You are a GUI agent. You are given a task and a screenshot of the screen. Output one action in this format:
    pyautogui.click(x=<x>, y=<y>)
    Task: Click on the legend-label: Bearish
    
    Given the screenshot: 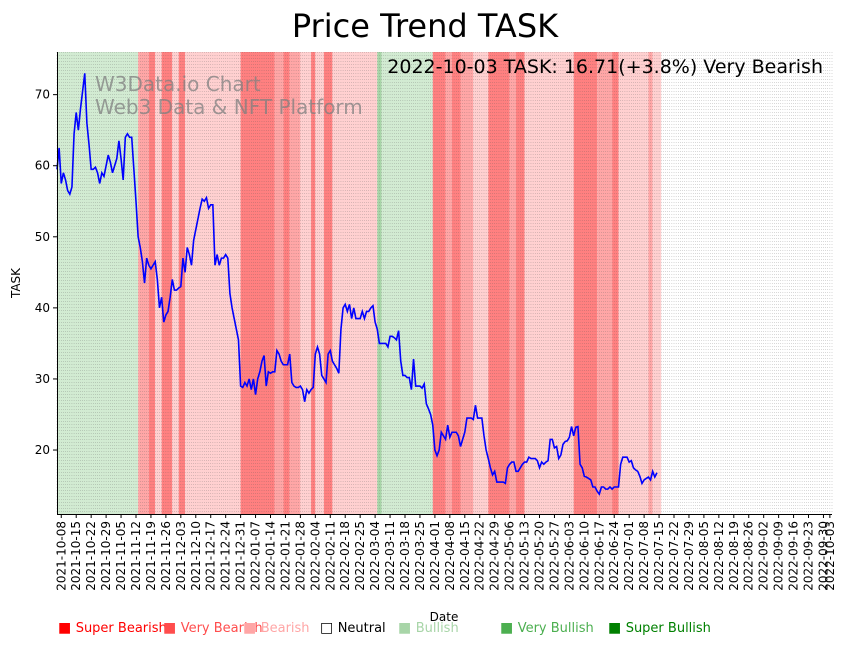 What is the action you would take?
    pyautogui.click(x=285, y=628)
    